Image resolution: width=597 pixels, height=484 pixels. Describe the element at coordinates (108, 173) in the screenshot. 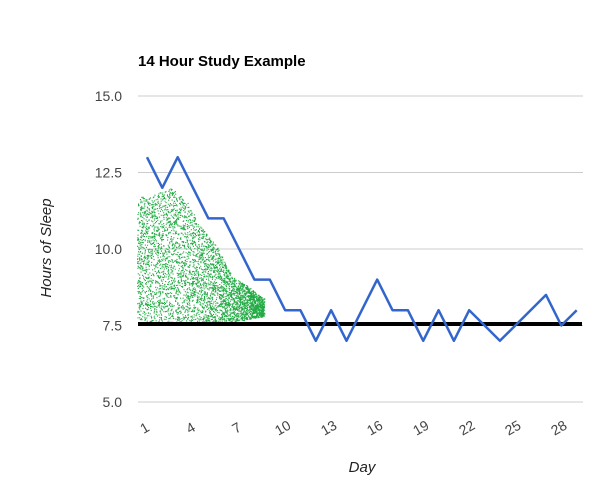

I see `y-tick-label: 12.5` at that location.